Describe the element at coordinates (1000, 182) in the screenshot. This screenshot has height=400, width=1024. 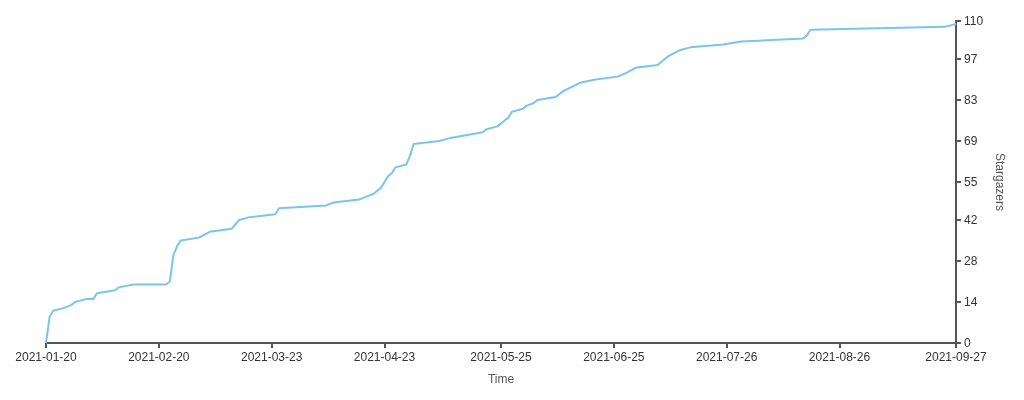
I see `y-axis-title: Stargazers` at that location.